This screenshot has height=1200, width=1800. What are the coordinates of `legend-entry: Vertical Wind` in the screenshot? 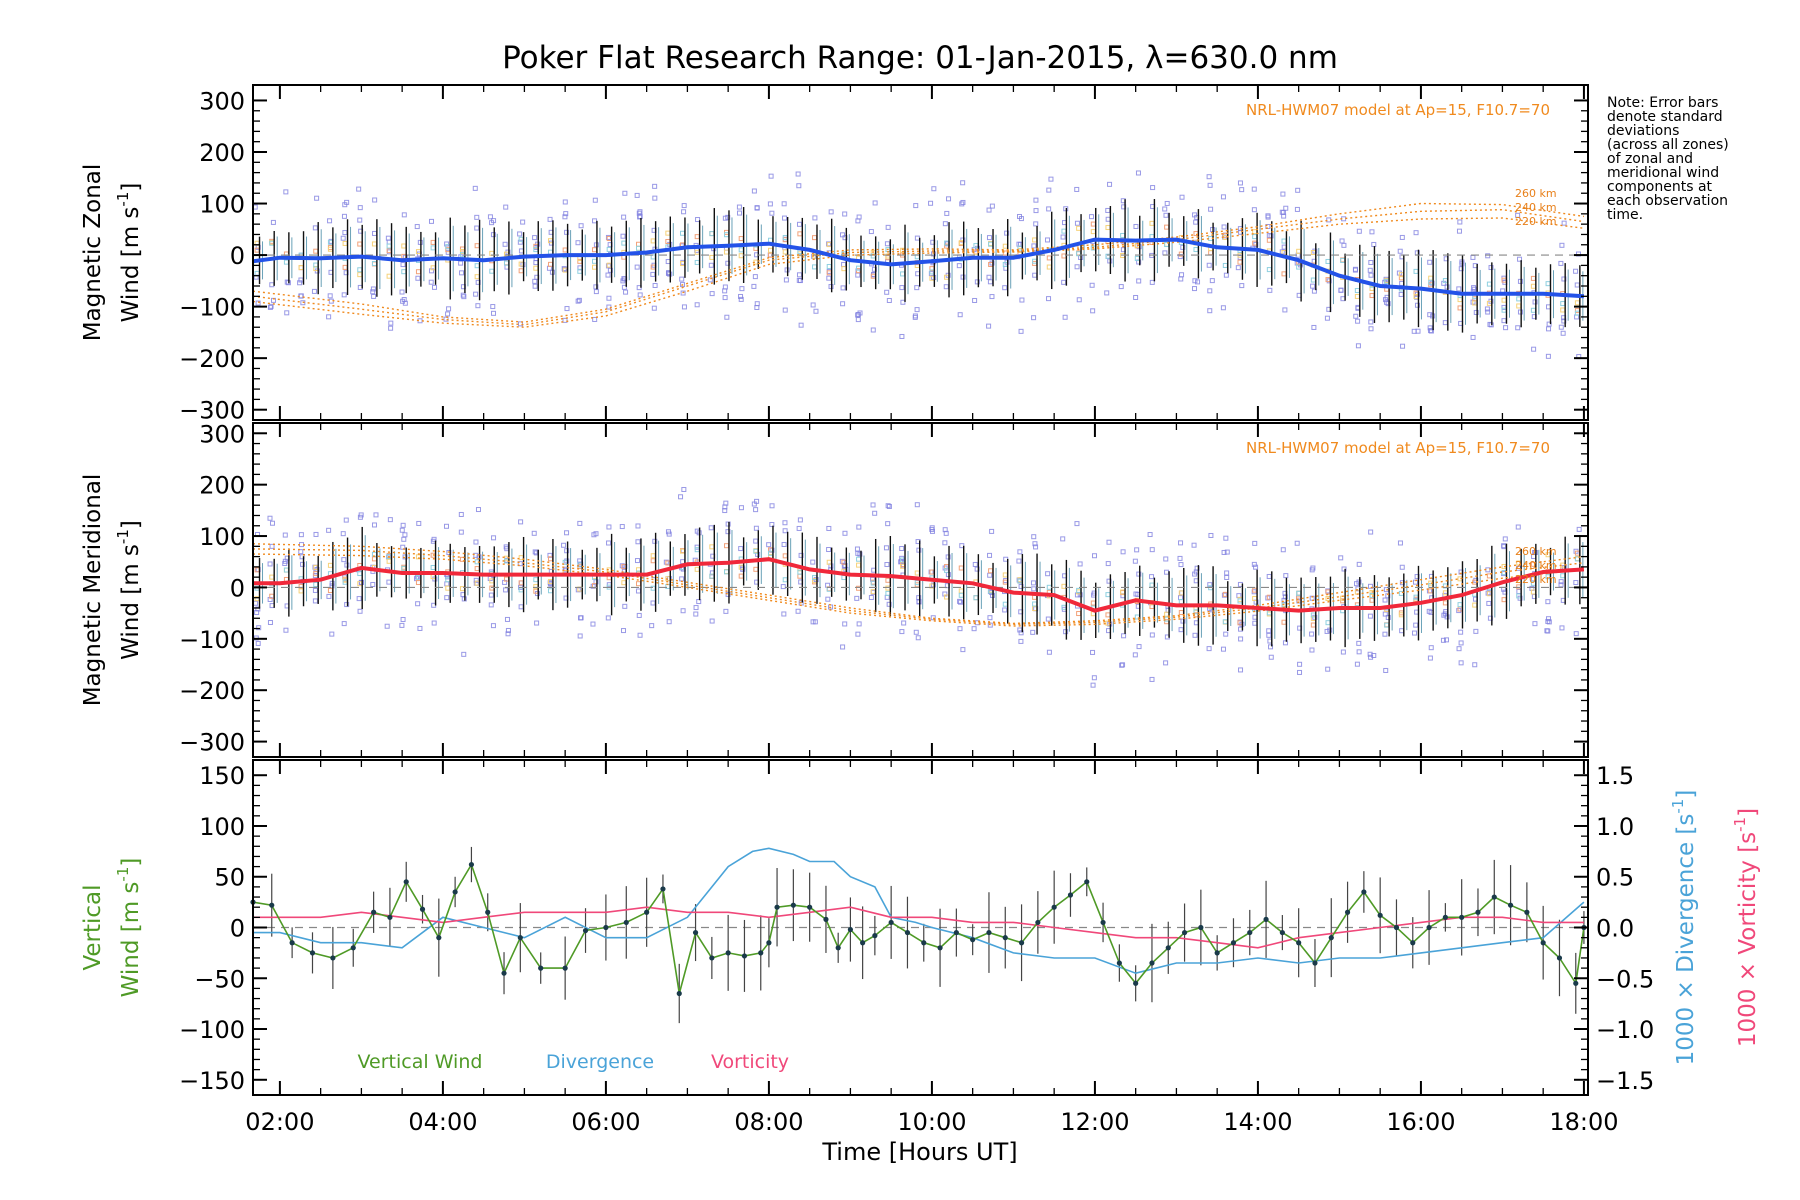 It's located at (420, 1062).